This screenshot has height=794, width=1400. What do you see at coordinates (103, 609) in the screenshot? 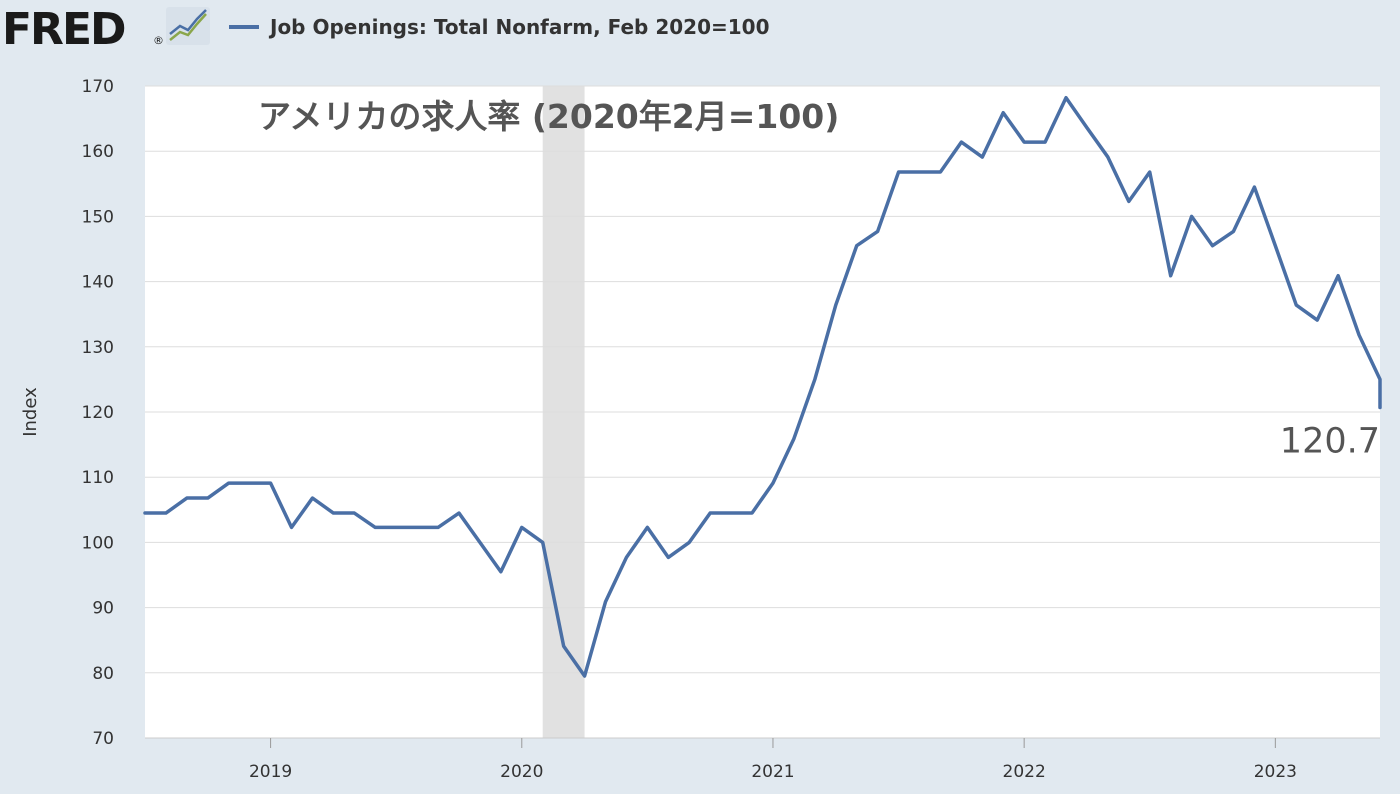
I see `y-tick-label: 90` at bounding box center [103, 609].